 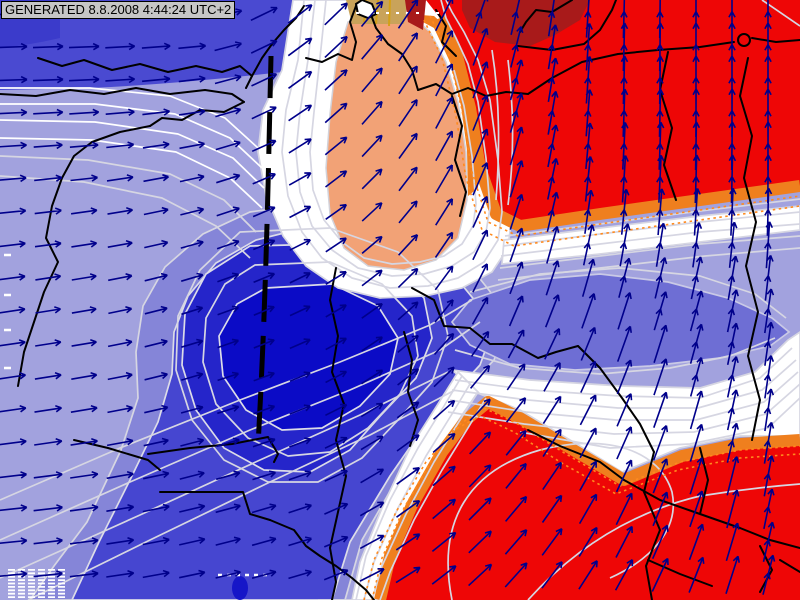 I want to click on border-rhine, so click(x=338, y=433).